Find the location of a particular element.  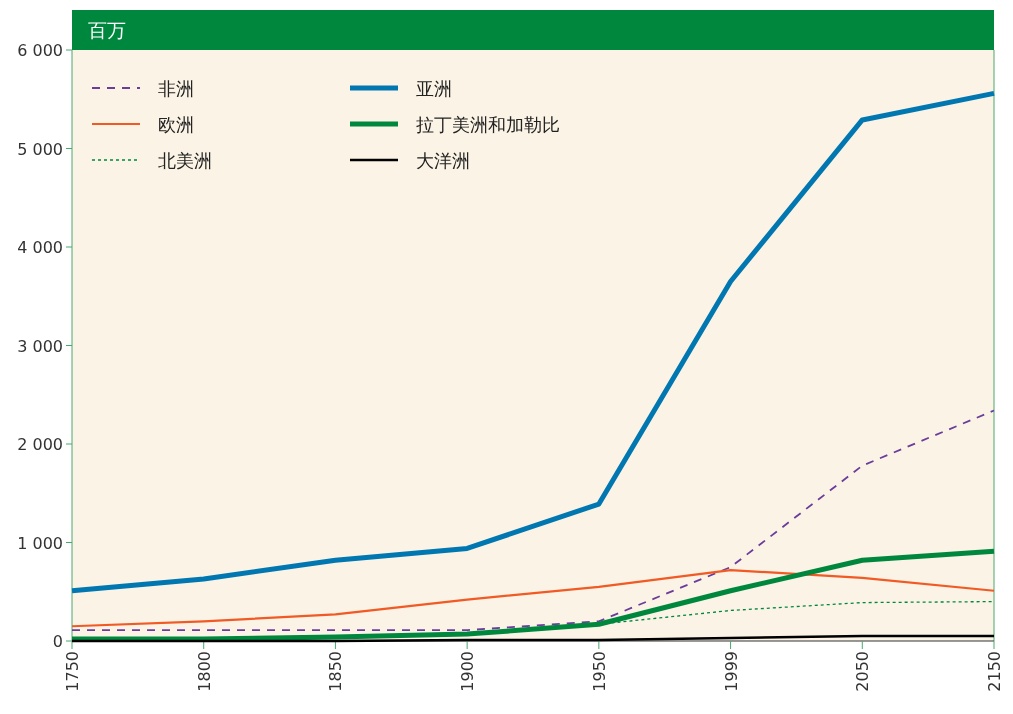

legend-label: 北美洲 is located at coordinates (185, 160).